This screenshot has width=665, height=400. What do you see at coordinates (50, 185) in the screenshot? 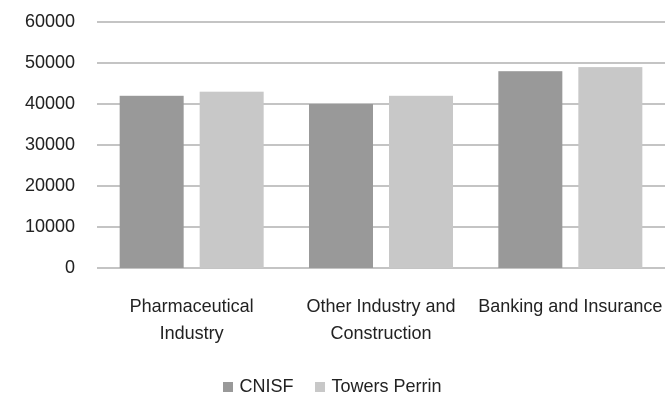
I see `y-tick-label: 20000` at bounding box center [50, 185].